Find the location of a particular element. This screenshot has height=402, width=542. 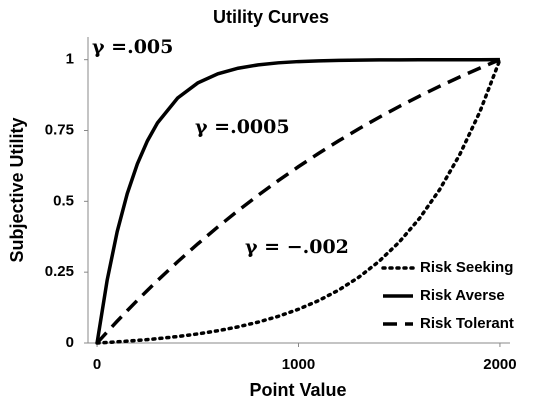

x-axis-label: Point Value is located at coordinates (297, 390).